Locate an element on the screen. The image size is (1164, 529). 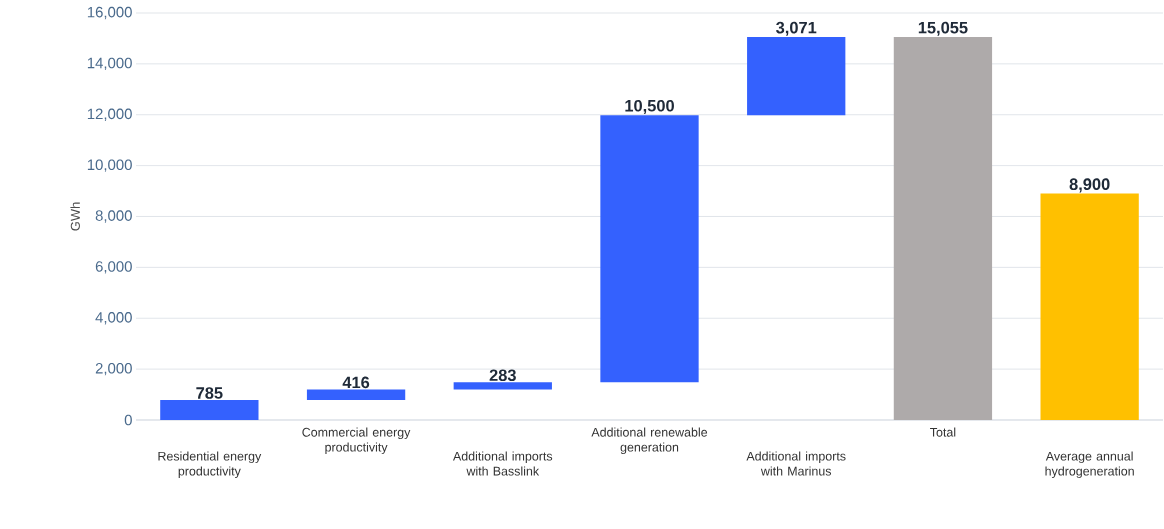
x-tick-label: Average annual hydrogeneration is located at coordinates (1089, 464).